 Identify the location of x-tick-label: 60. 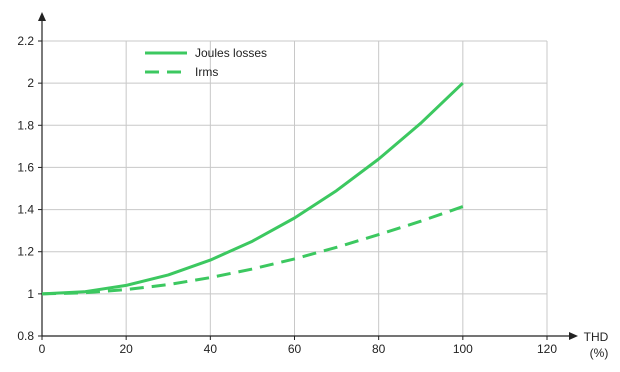
(295, 349).